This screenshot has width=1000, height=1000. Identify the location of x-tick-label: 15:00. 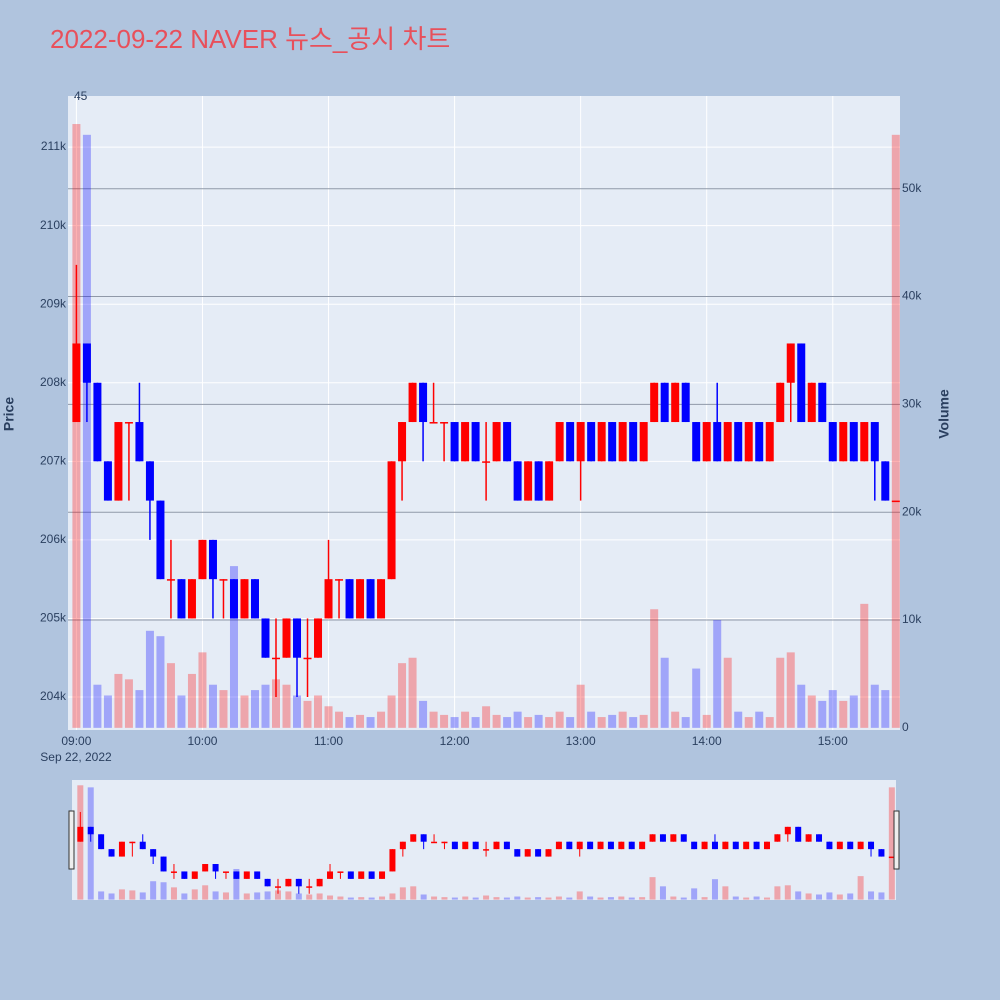
(833, 741).